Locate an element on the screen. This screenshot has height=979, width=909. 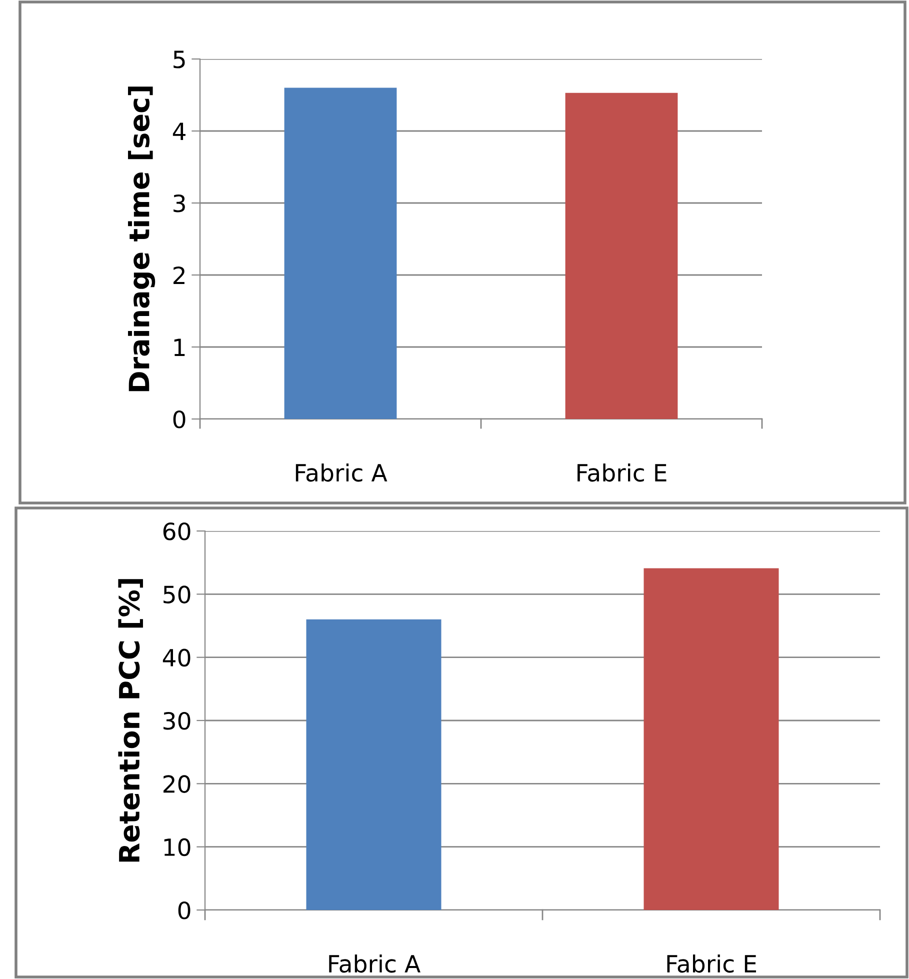
y-axis-title: Retention PCC [%] is located at coordinates (130, 720).